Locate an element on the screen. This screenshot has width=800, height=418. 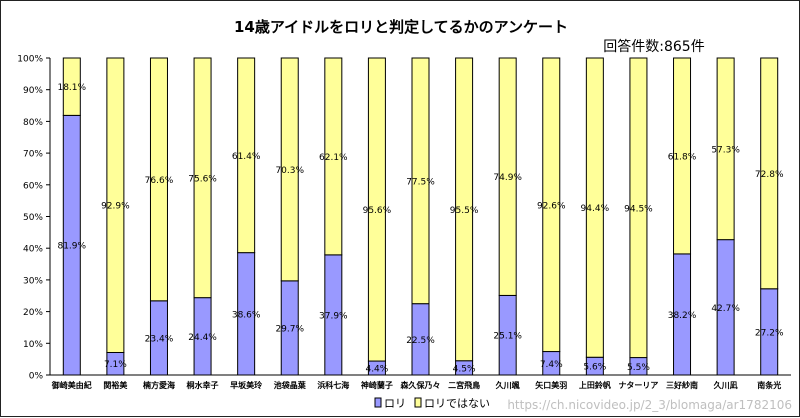
data-label: 62.1% is located at coordinates (333, 158).